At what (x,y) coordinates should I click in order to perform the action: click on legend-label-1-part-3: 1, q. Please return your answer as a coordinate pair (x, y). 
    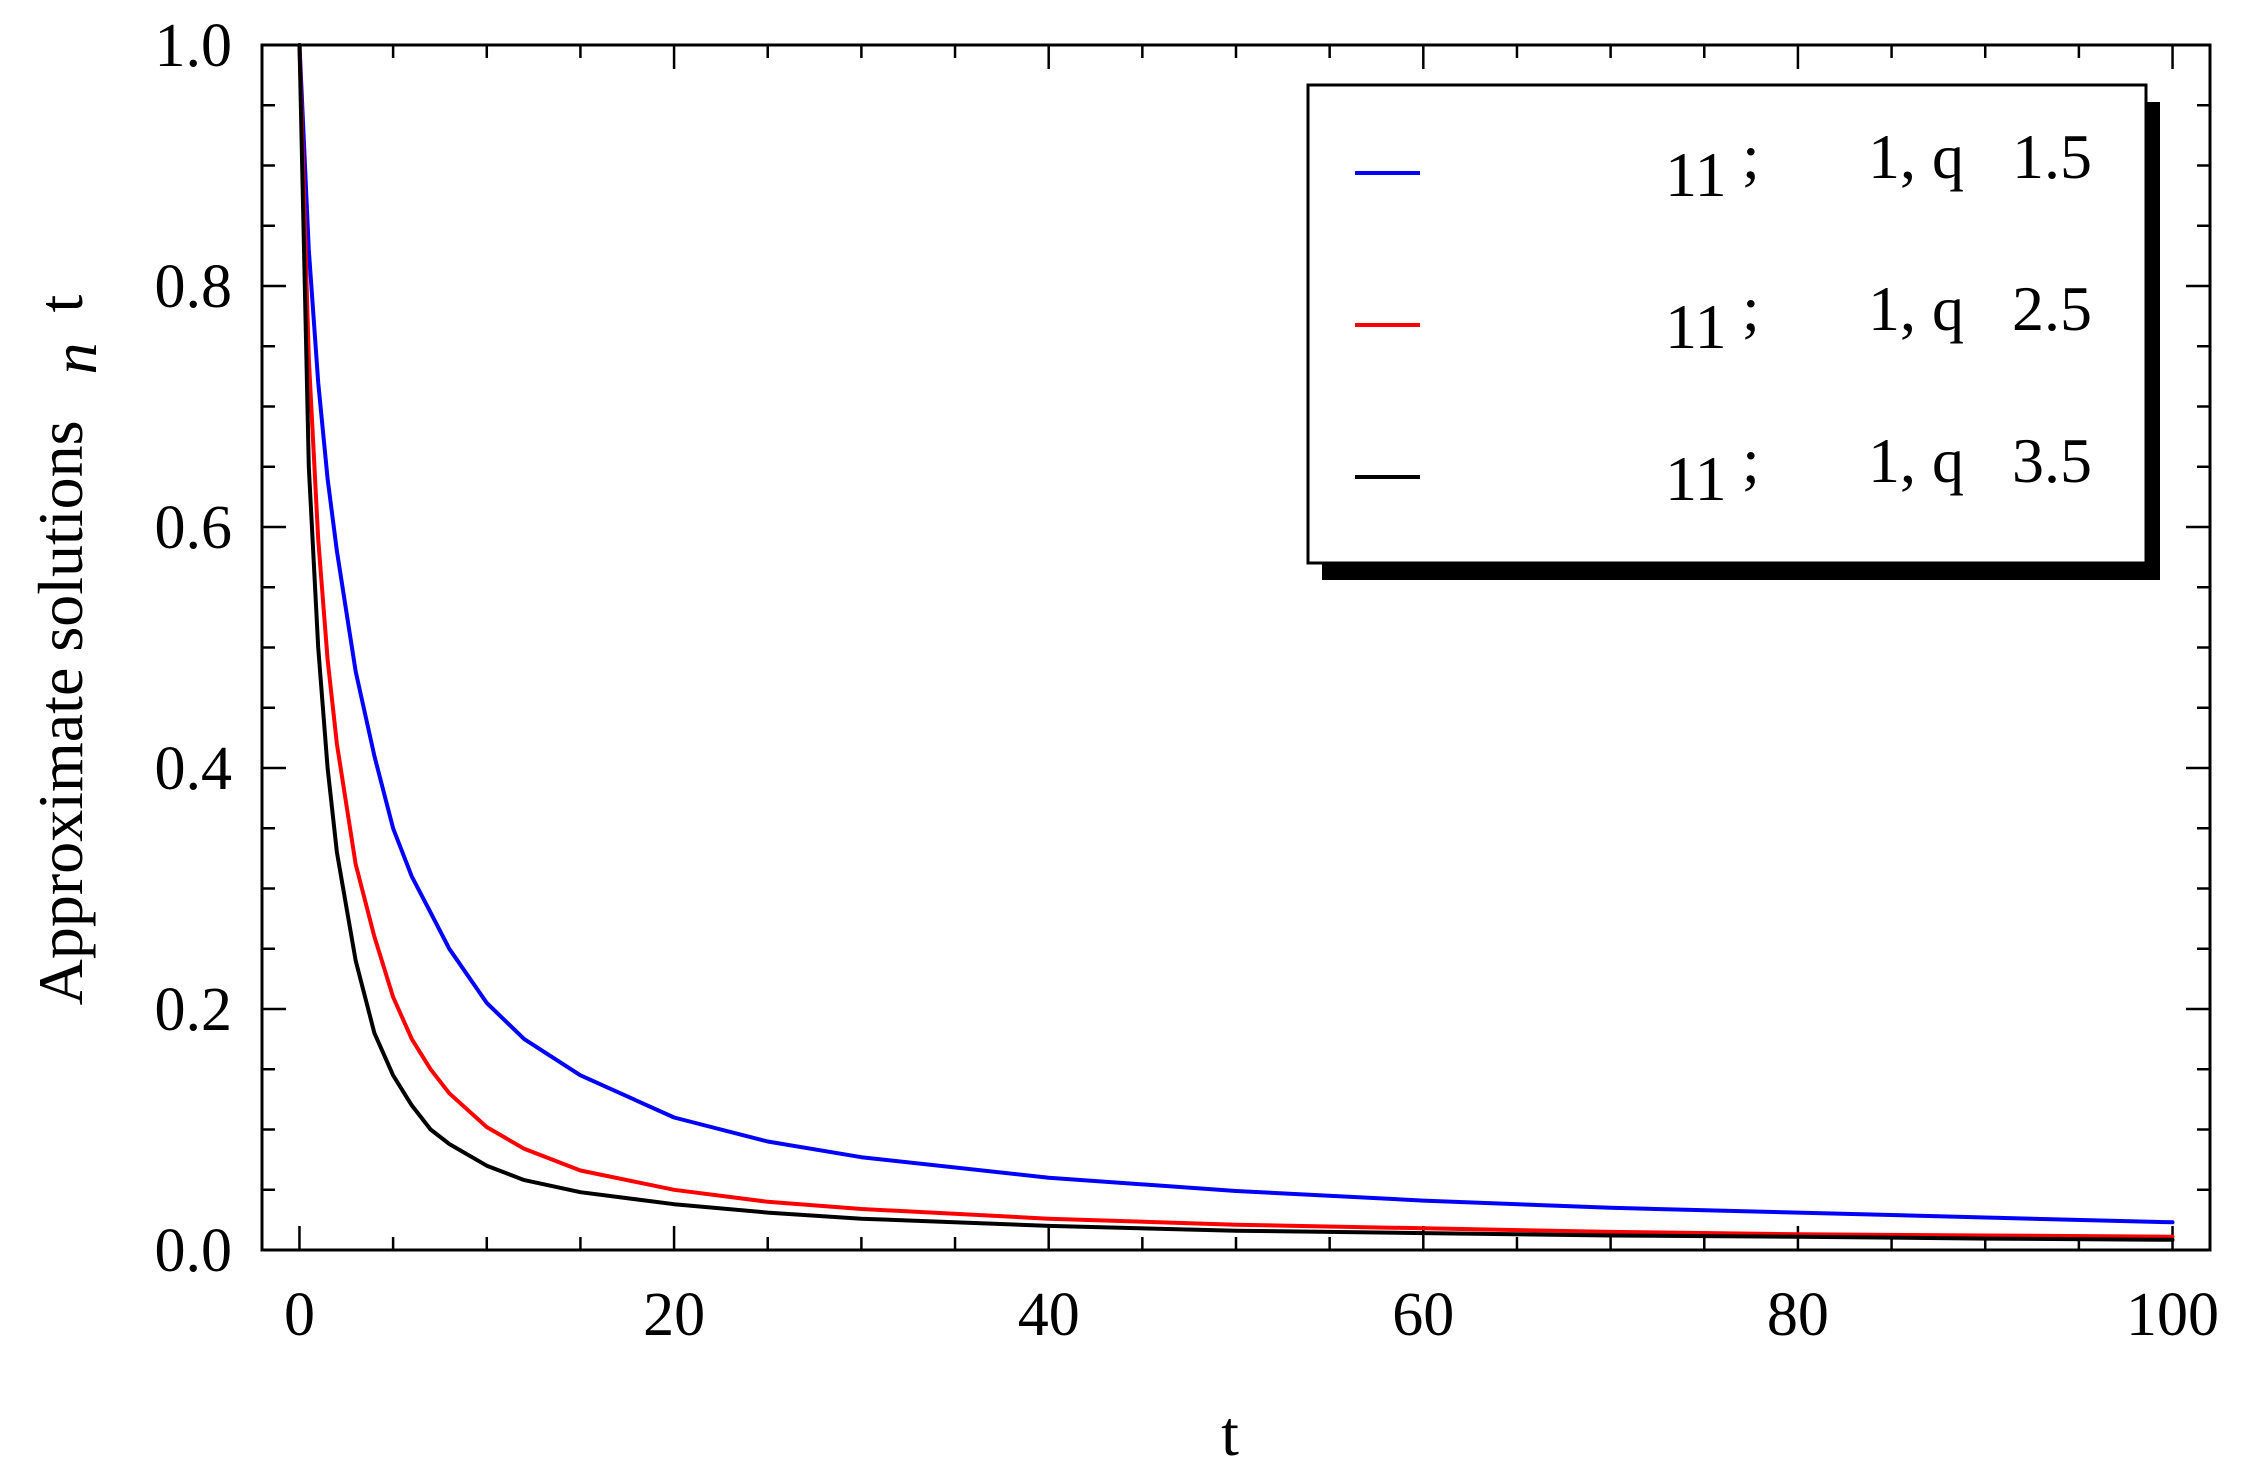
    Looking at the image, I should click on (1916, 156).